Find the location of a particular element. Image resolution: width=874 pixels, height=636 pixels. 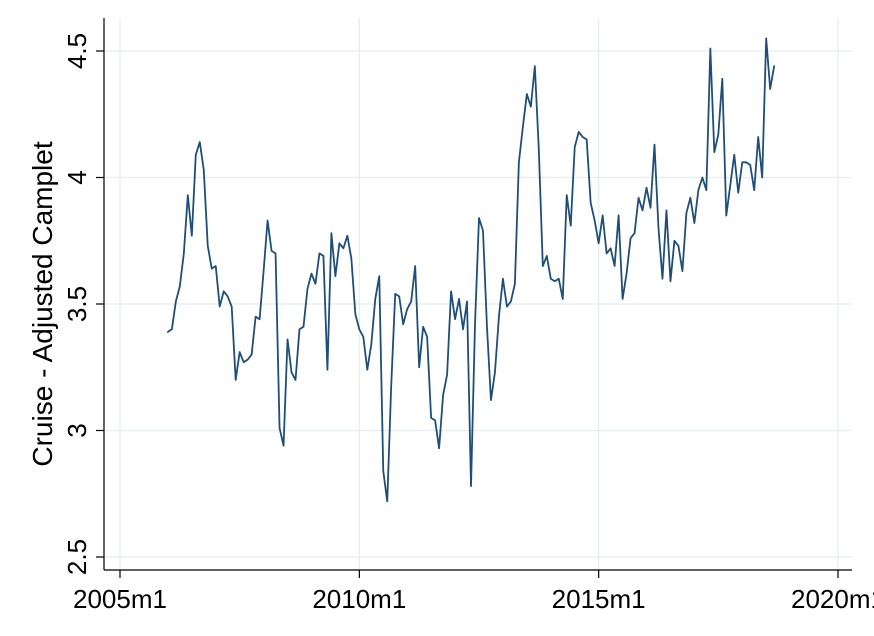

x-tick-label: 2015m1 is located at coordinates (599, 599).